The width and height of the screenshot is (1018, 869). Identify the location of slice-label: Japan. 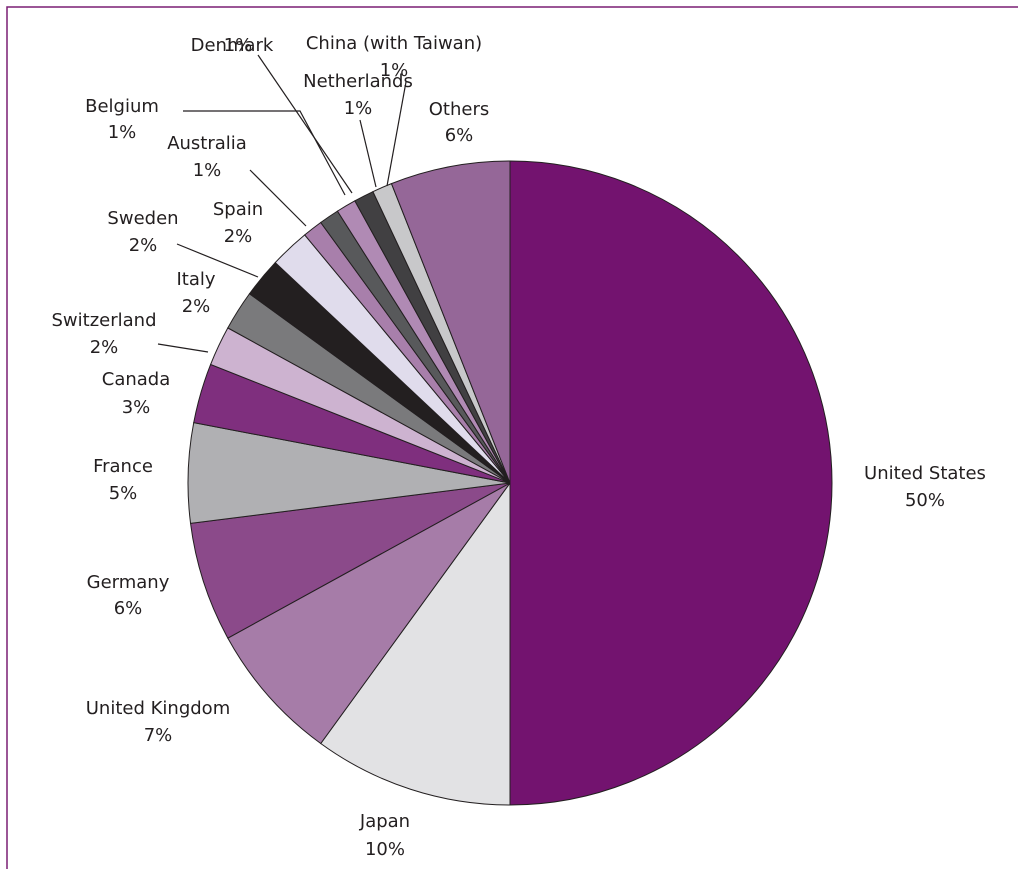
(384, 821).